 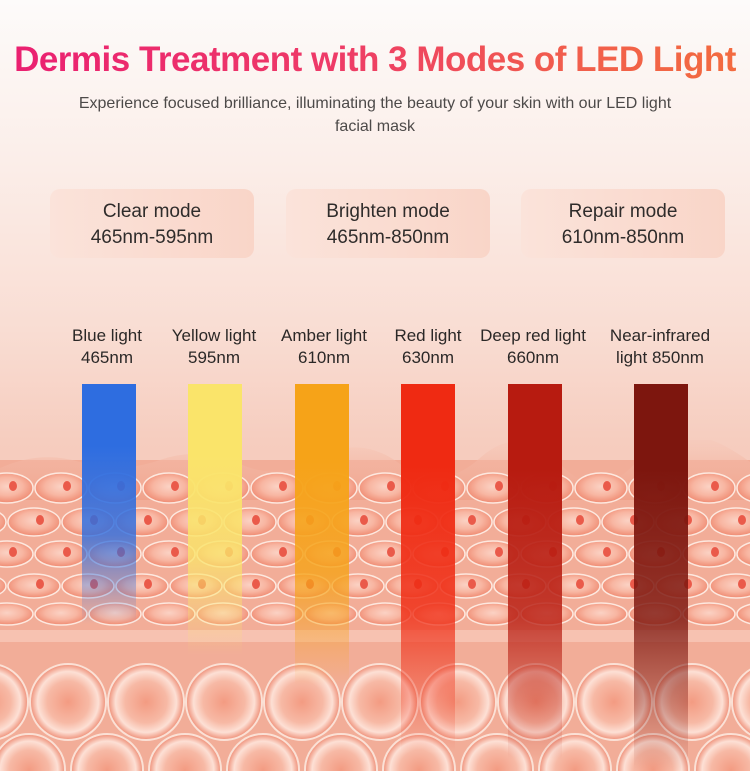 I want to click on light-label-red: Red light 630nm, so click(x=428, y=347).